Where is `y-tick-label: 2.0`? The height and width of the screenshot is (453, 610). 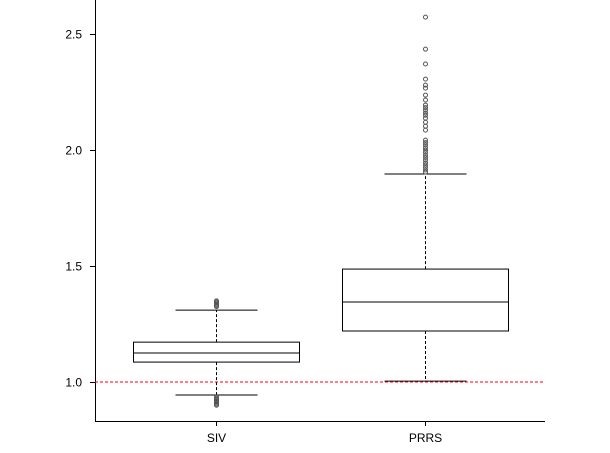
y-tick-label: 2.0 is located at coordinates (73, 151).